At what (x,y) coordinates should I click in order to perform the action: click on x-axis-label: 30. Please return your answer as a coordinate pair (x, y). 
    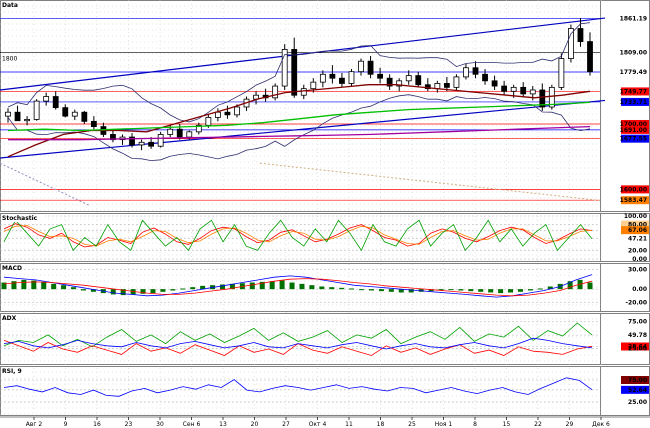
    Looking at the image, I should click on (160, 424).